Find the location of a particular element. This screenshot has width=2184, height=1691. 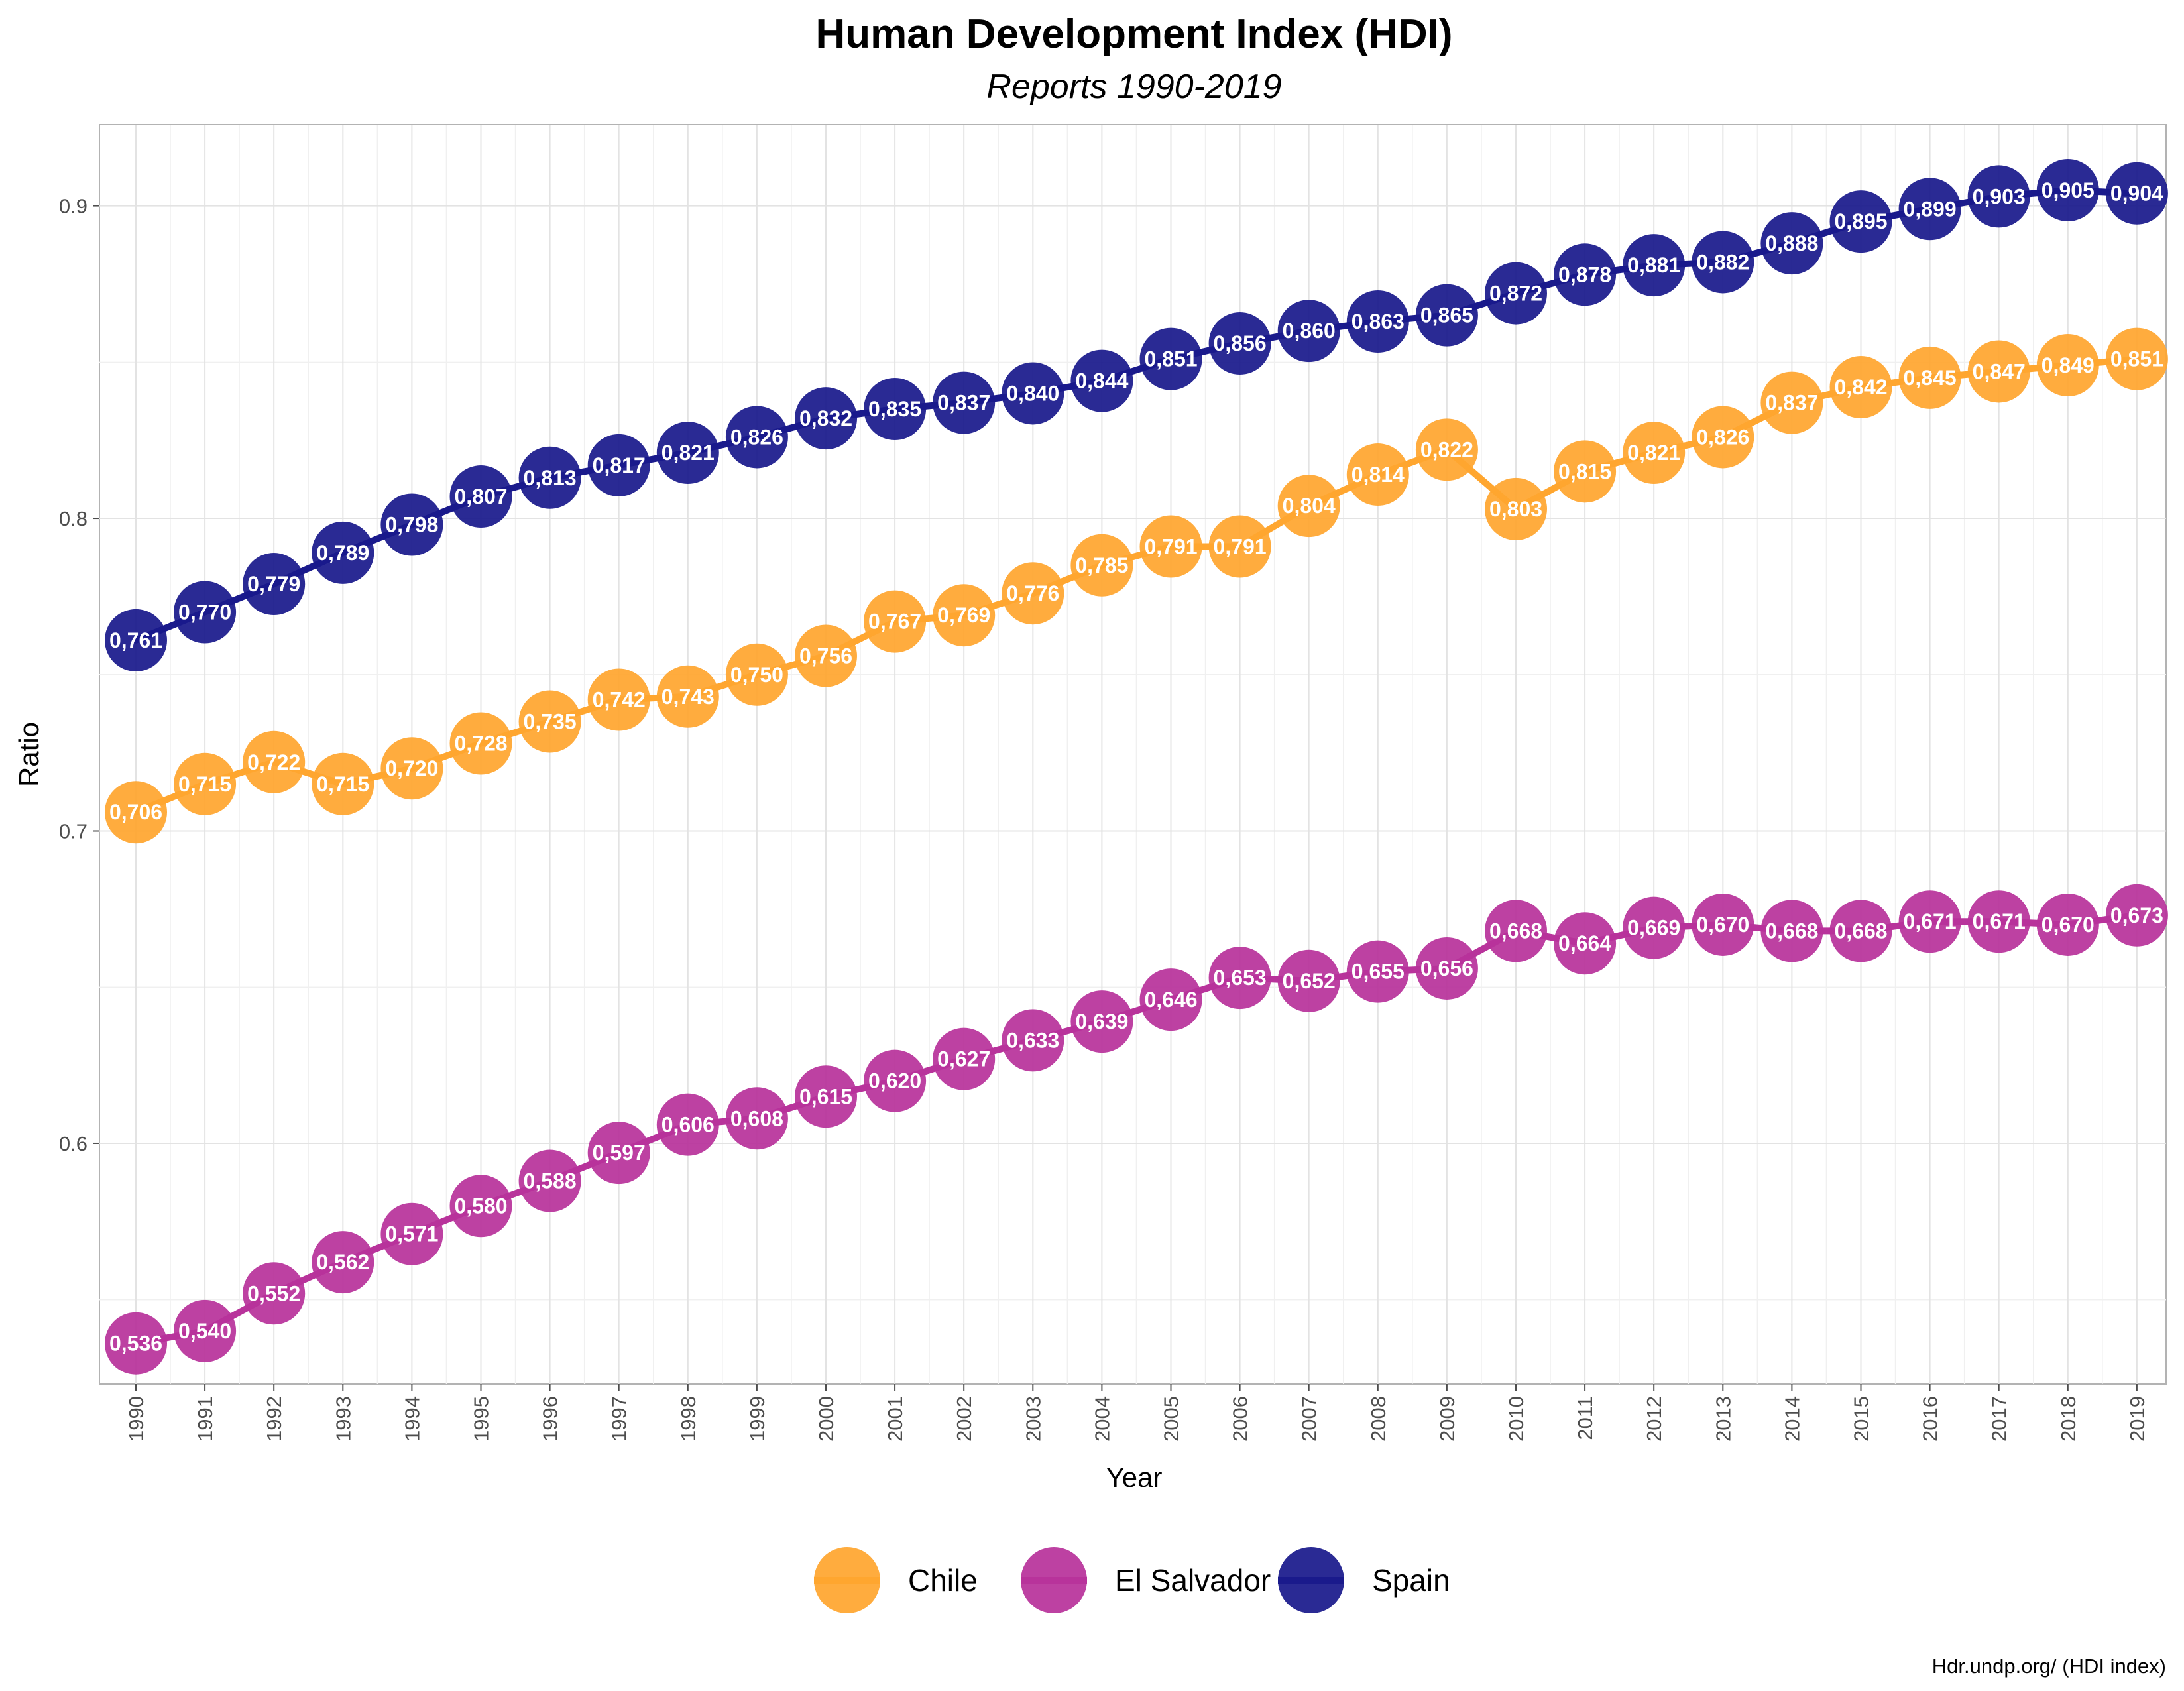

x-tick-label: 1996 is located at coordinates (550, 1419).